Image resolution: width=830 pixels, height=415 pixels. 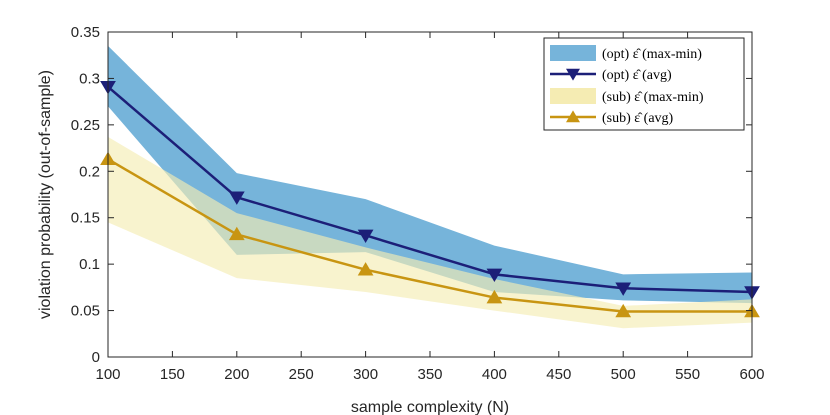 I want to click on legend-label-2: (sub) ε̂ (max-min), so click(x=653, y=97).